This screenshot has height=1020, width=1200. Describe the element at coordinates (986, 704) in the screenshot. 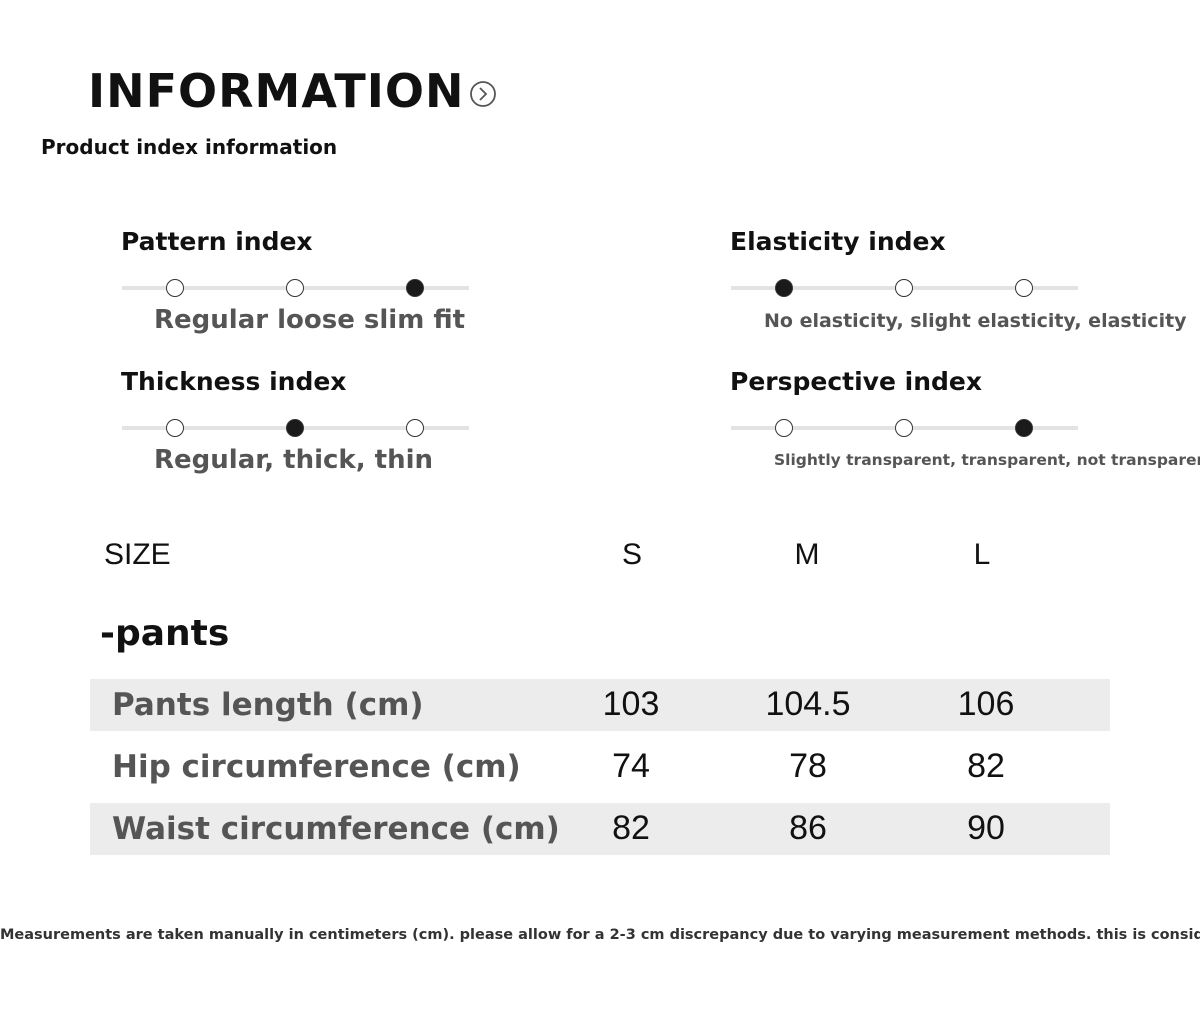

I see `cell-value: 106` at that location.